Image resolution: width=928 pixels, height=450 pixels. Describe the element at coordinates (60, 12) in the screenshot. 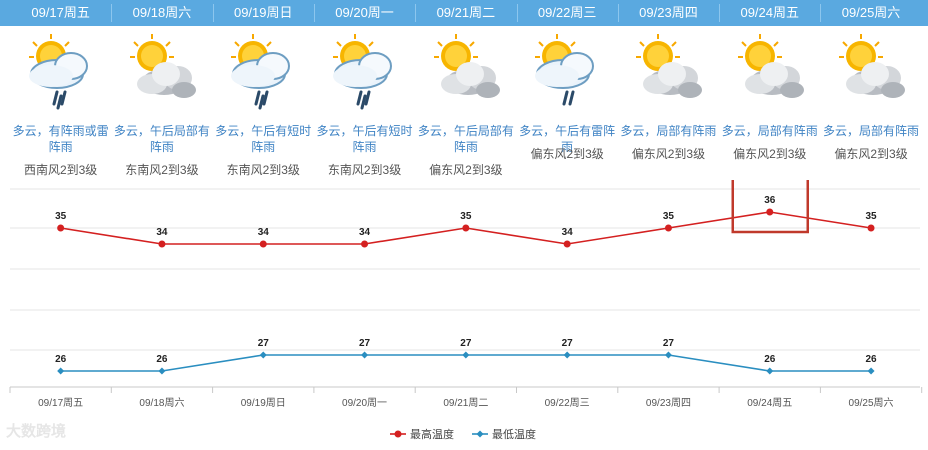

I see `day-header-label: 09/17周五` at that location.